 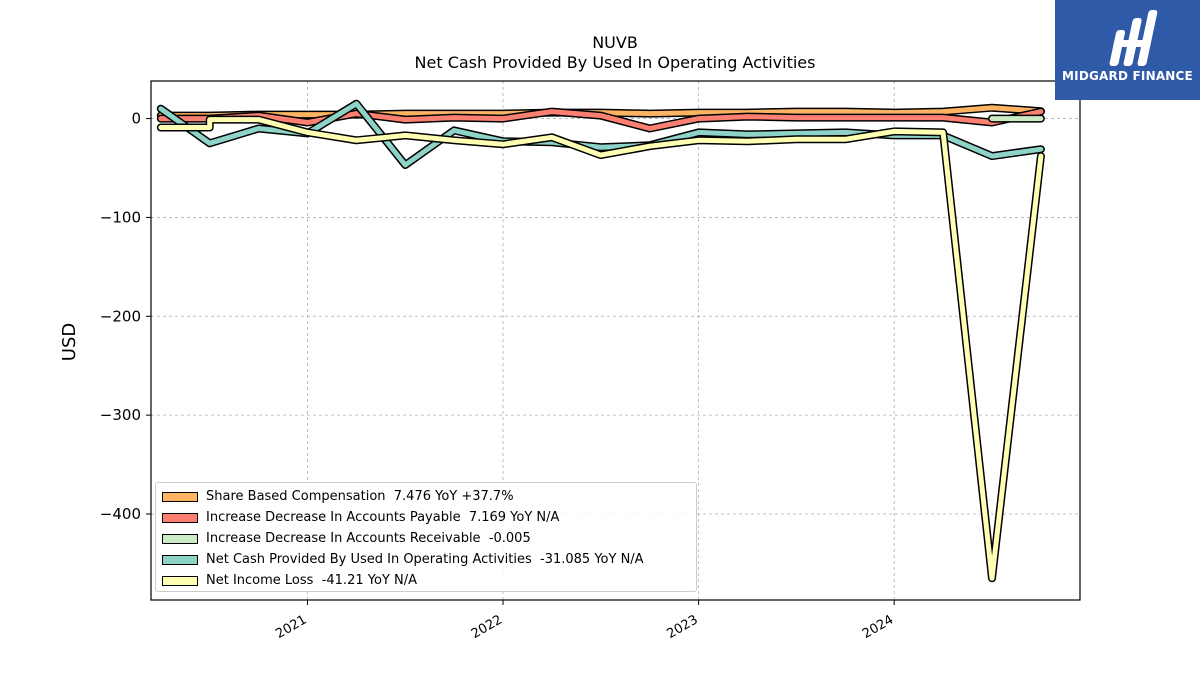 I want to click on y-tick-label: −100, so click(x=120, y=217).